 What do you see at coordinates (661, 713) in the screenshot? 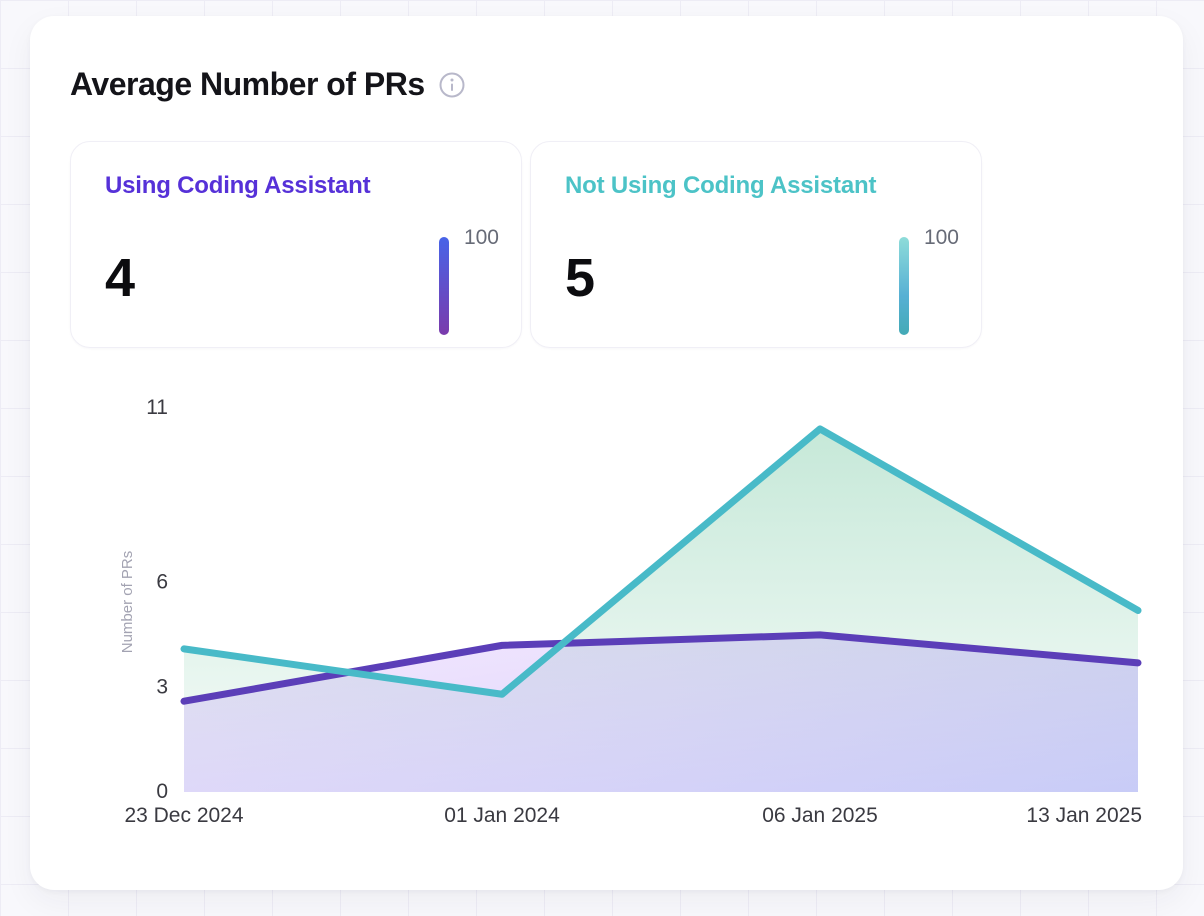
I see `area-using` at bounding box center [661, 713].